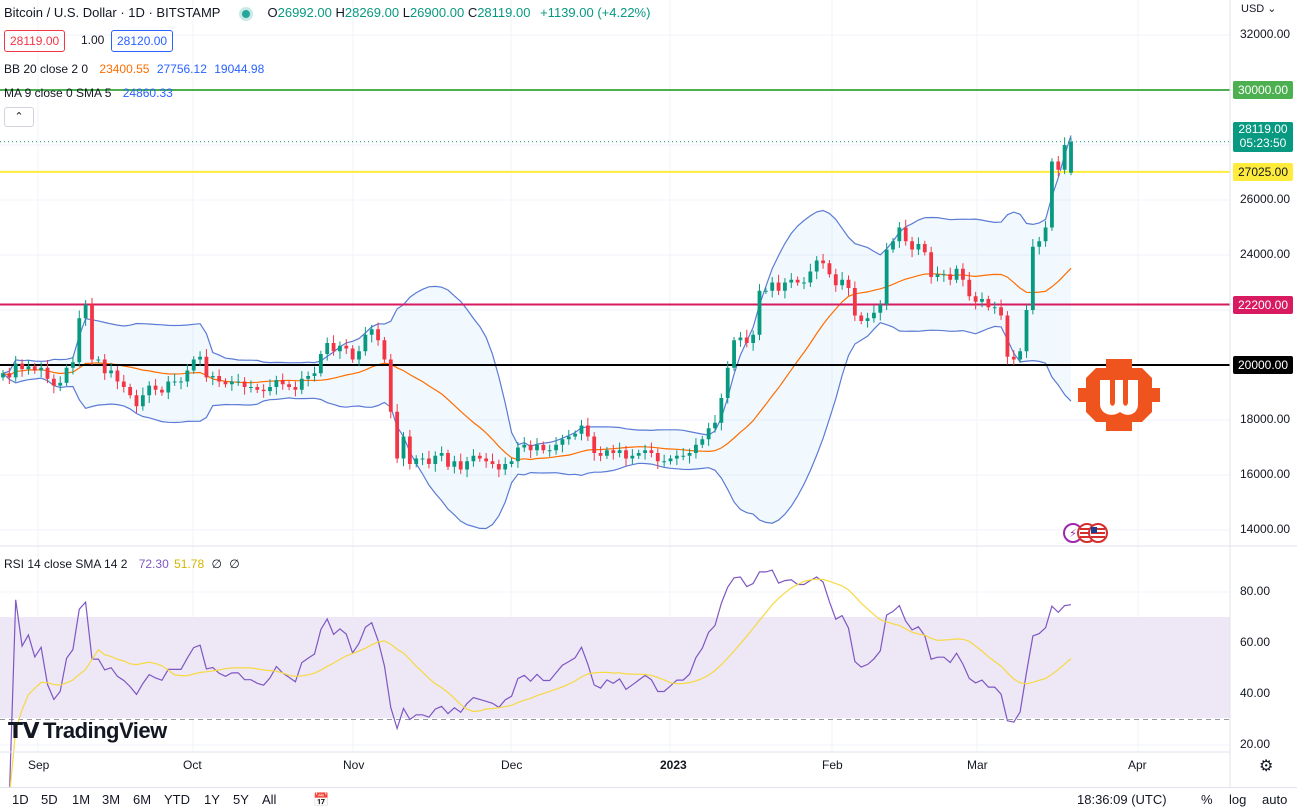 The image size is (1297, 810). Describe the element at coordinates (112, 12) in the screenshot. I see `symbol-title: Bitcoin / U.S. Dollar · 1D · BITSTAMP` at that location.